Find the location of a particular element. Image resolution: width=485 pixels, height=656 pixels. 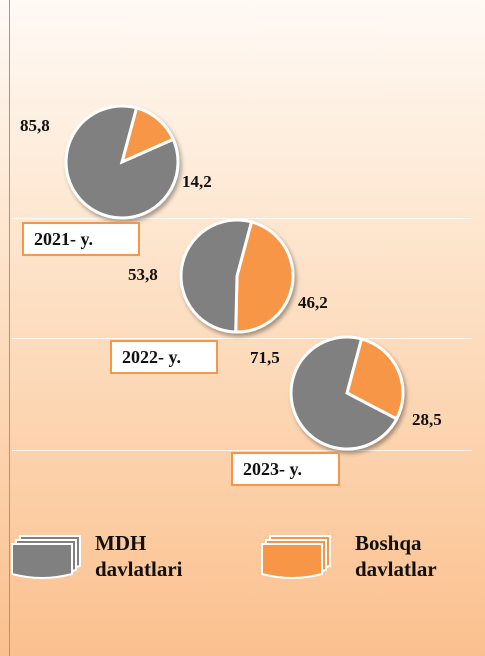

pie-title: 2021- y. is located at coordinates (81, 239).